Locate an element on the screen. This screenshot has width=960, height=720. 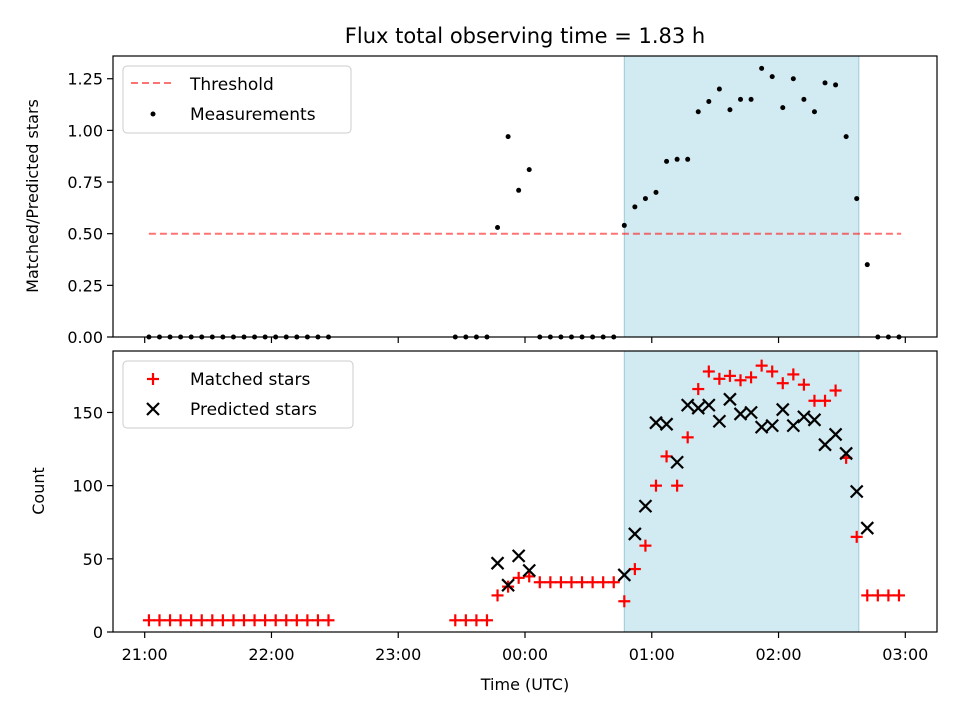
bottom-y-axis-label: Count is located at coordinates (38, 491).